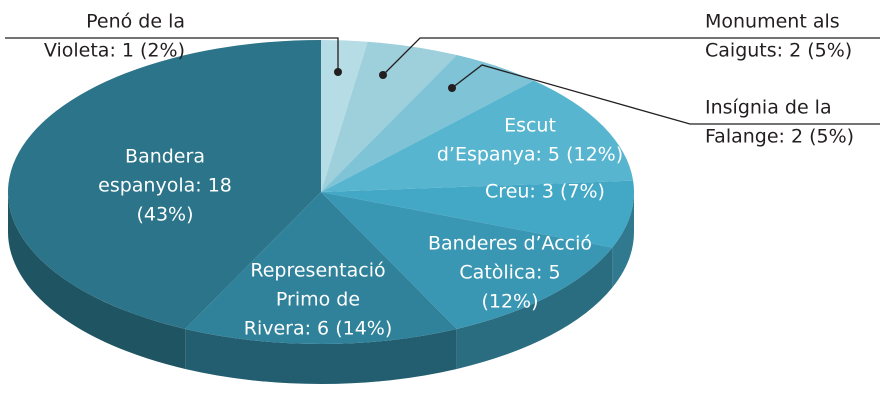  What do you see at coordinates (135, 22) in the screenshot?
I see `data-label: Penó de la` at bounding box center [135, 22].